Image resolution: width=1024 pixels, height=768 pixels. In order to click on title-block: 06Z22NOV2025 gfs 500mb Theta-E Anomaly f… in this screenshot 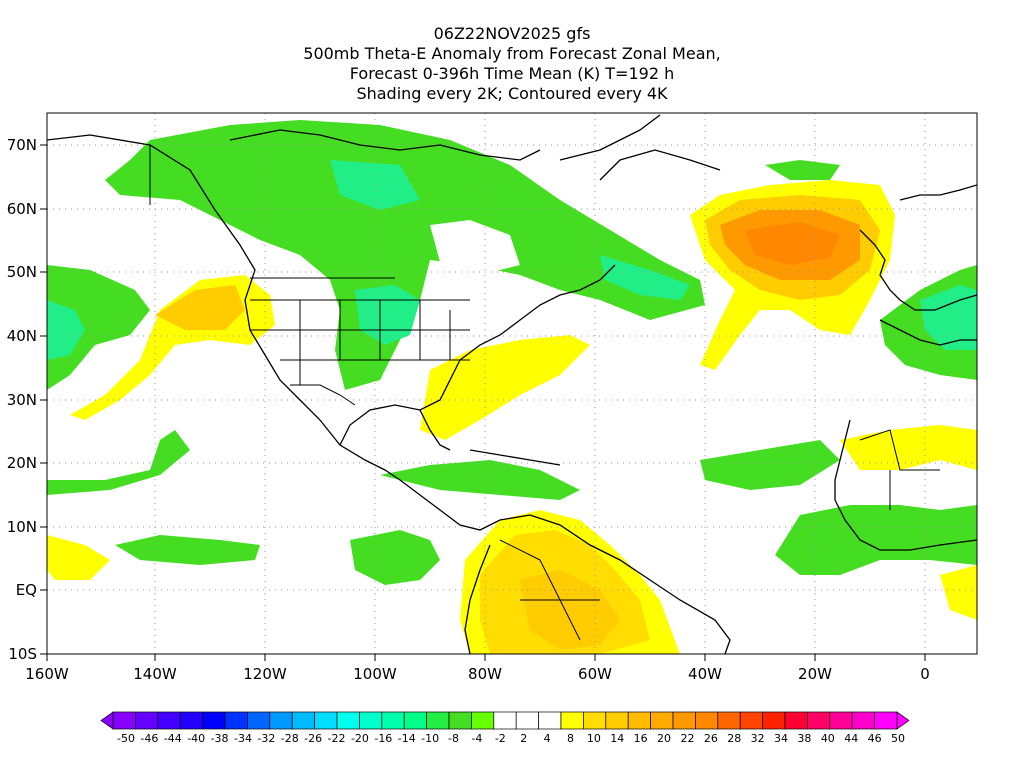, I will do `click(512, 64)`.